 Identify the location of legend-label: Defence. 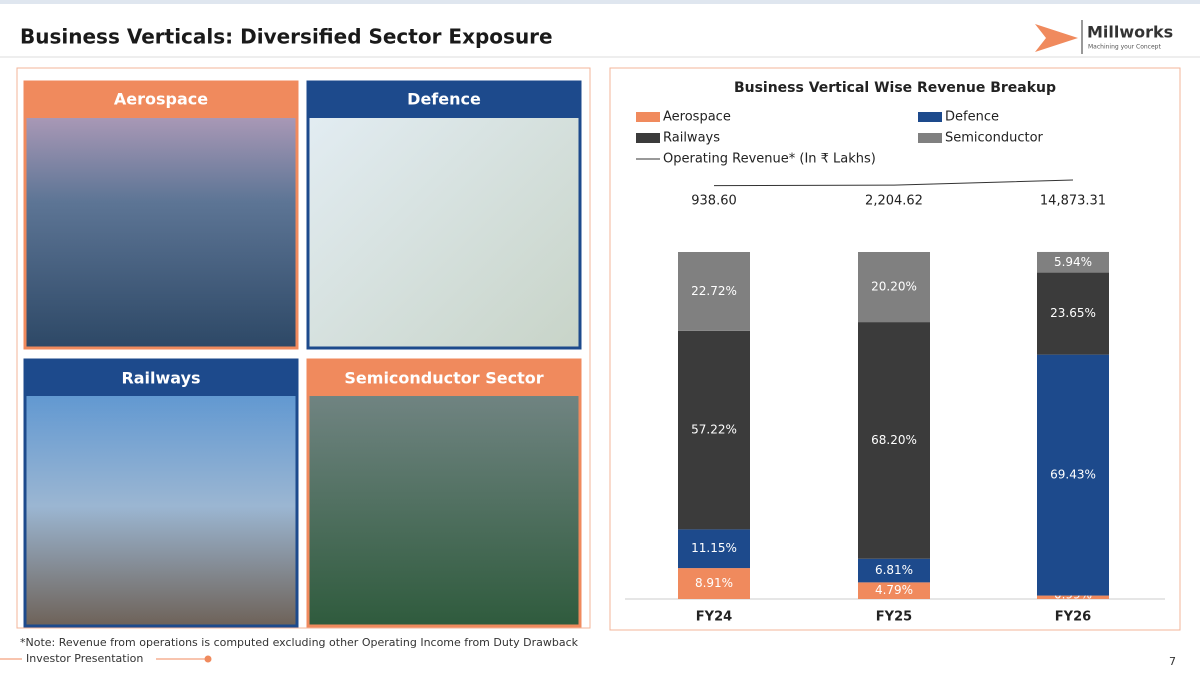
(972, 117).